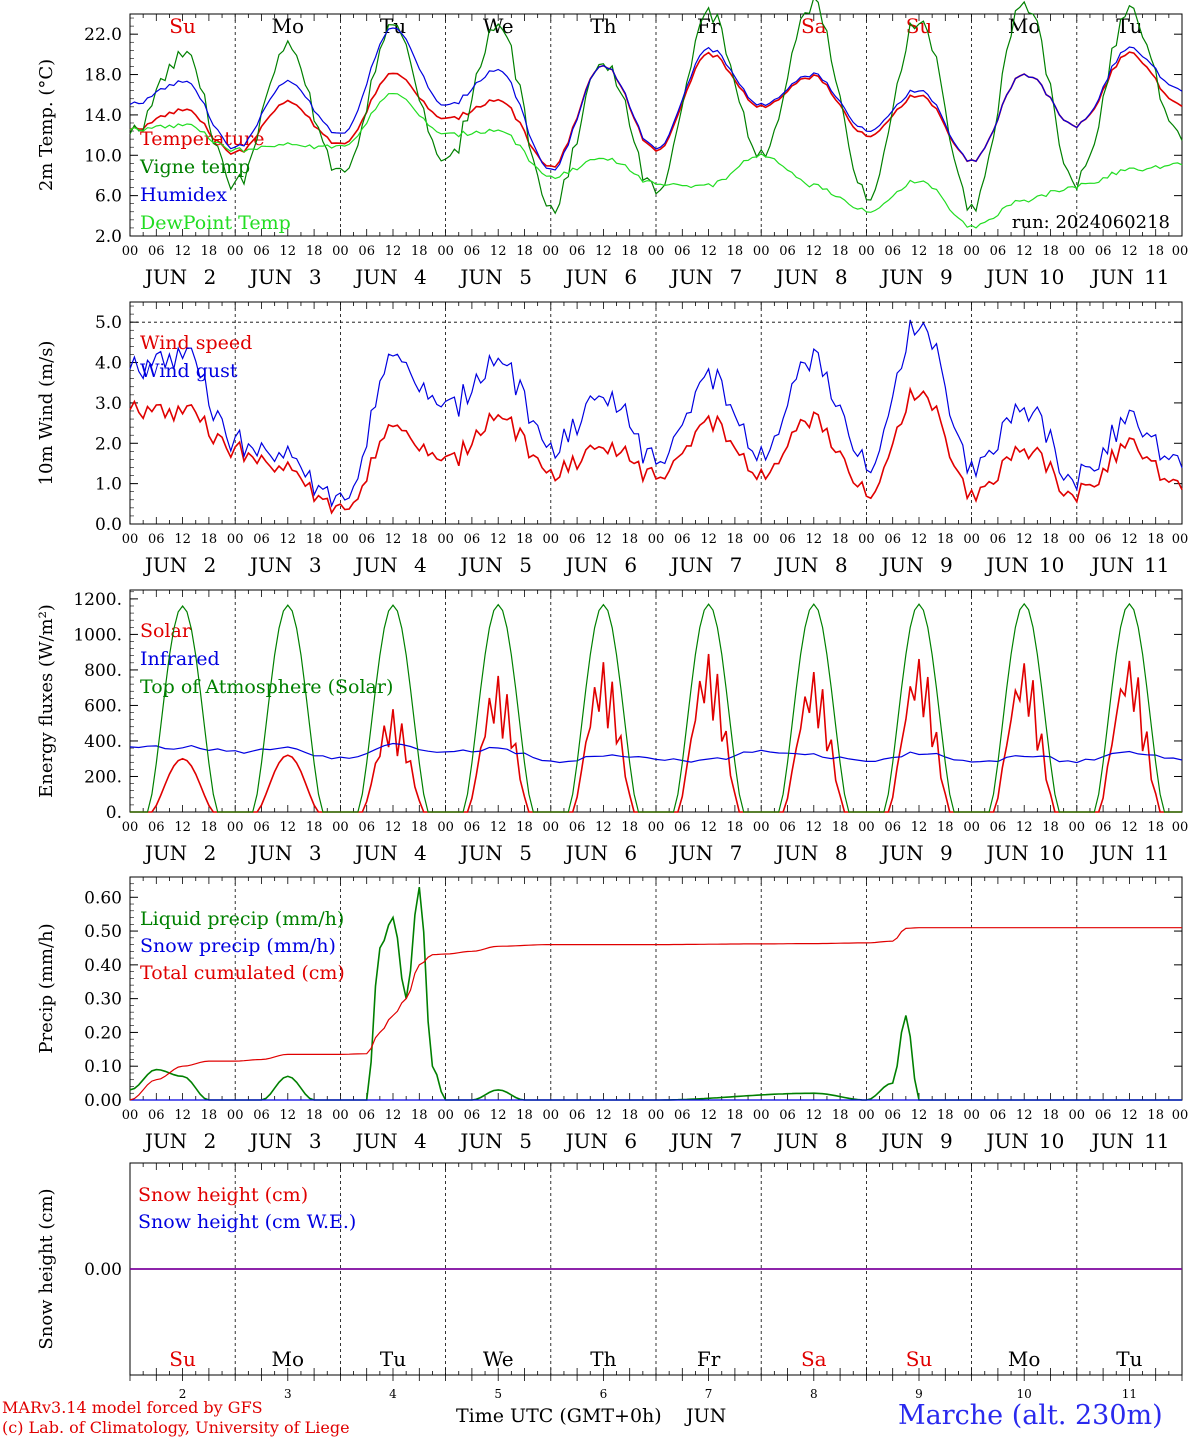 Image resolution: width=1194 pixels, height=1440 pixels. I want to click on y-tick-label: 10.0, so click(103, 156).